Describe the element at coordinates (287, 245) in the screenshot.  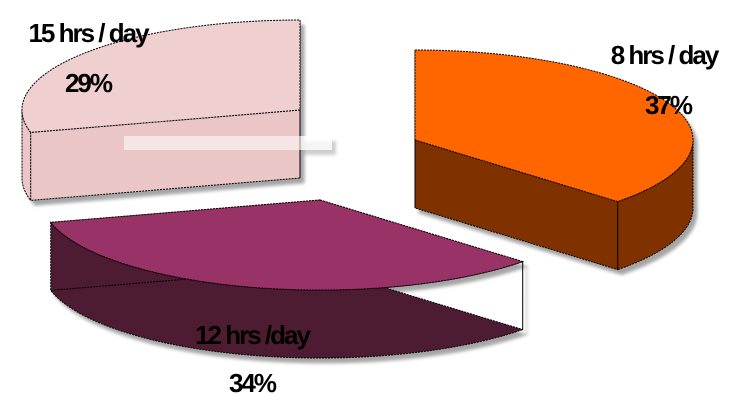
I see `pie-slice-12-hrs-day-top` at that location.